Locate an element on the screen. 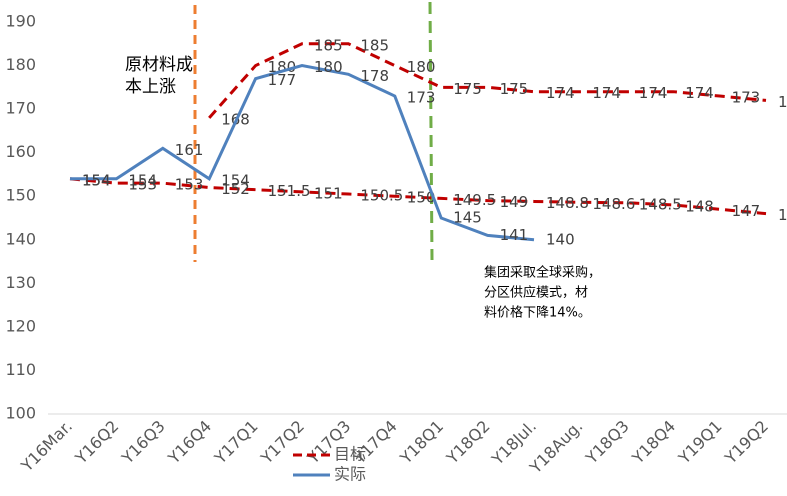 The height and width of the screenshot is (496, 787). data-label: 147 is located at coordinates (746, 211).